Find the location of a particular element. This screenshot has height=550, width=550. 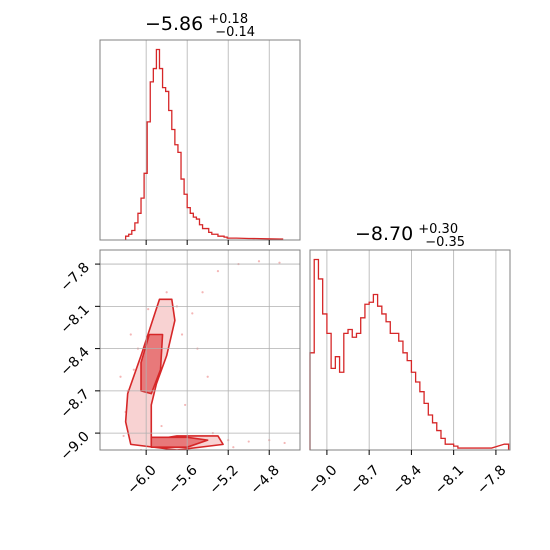

x-tick-label: −7.8 is located at coordinates (491, 479).